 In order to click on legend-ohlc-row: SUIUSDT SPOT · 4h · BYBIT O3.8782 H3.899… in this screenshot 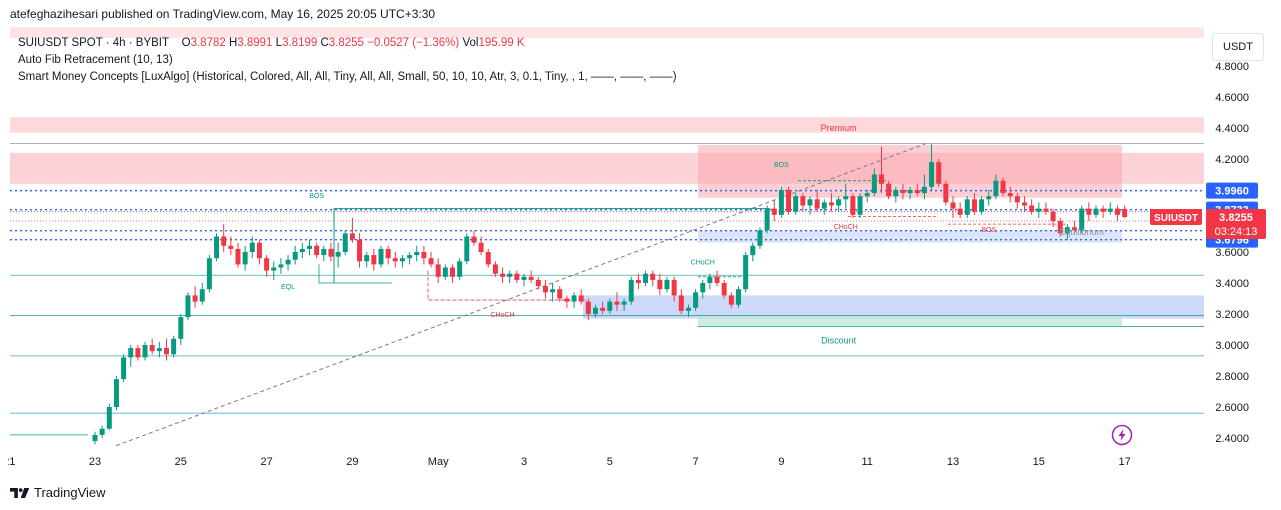, I will do `click(347, 43)`.